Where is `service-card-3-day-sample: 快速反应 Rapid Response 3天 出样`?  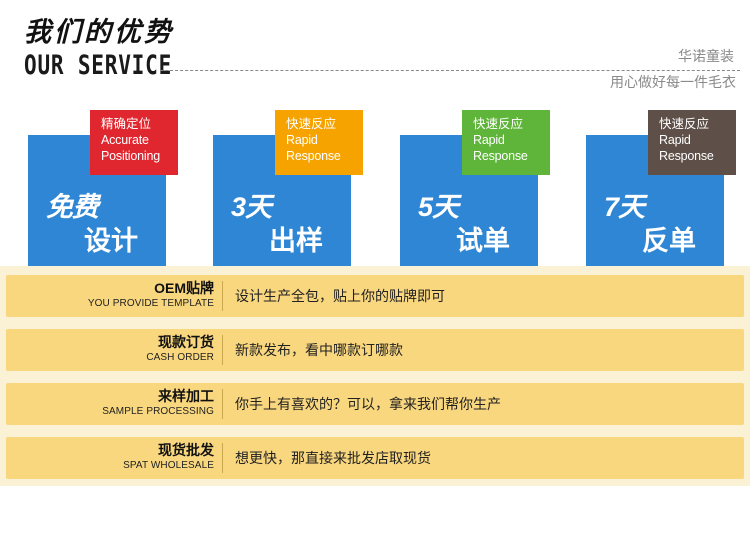 service-card-3-day-sample: 快速反应 Rapid Response 3天 出样 is located at coordinates (288, 188).